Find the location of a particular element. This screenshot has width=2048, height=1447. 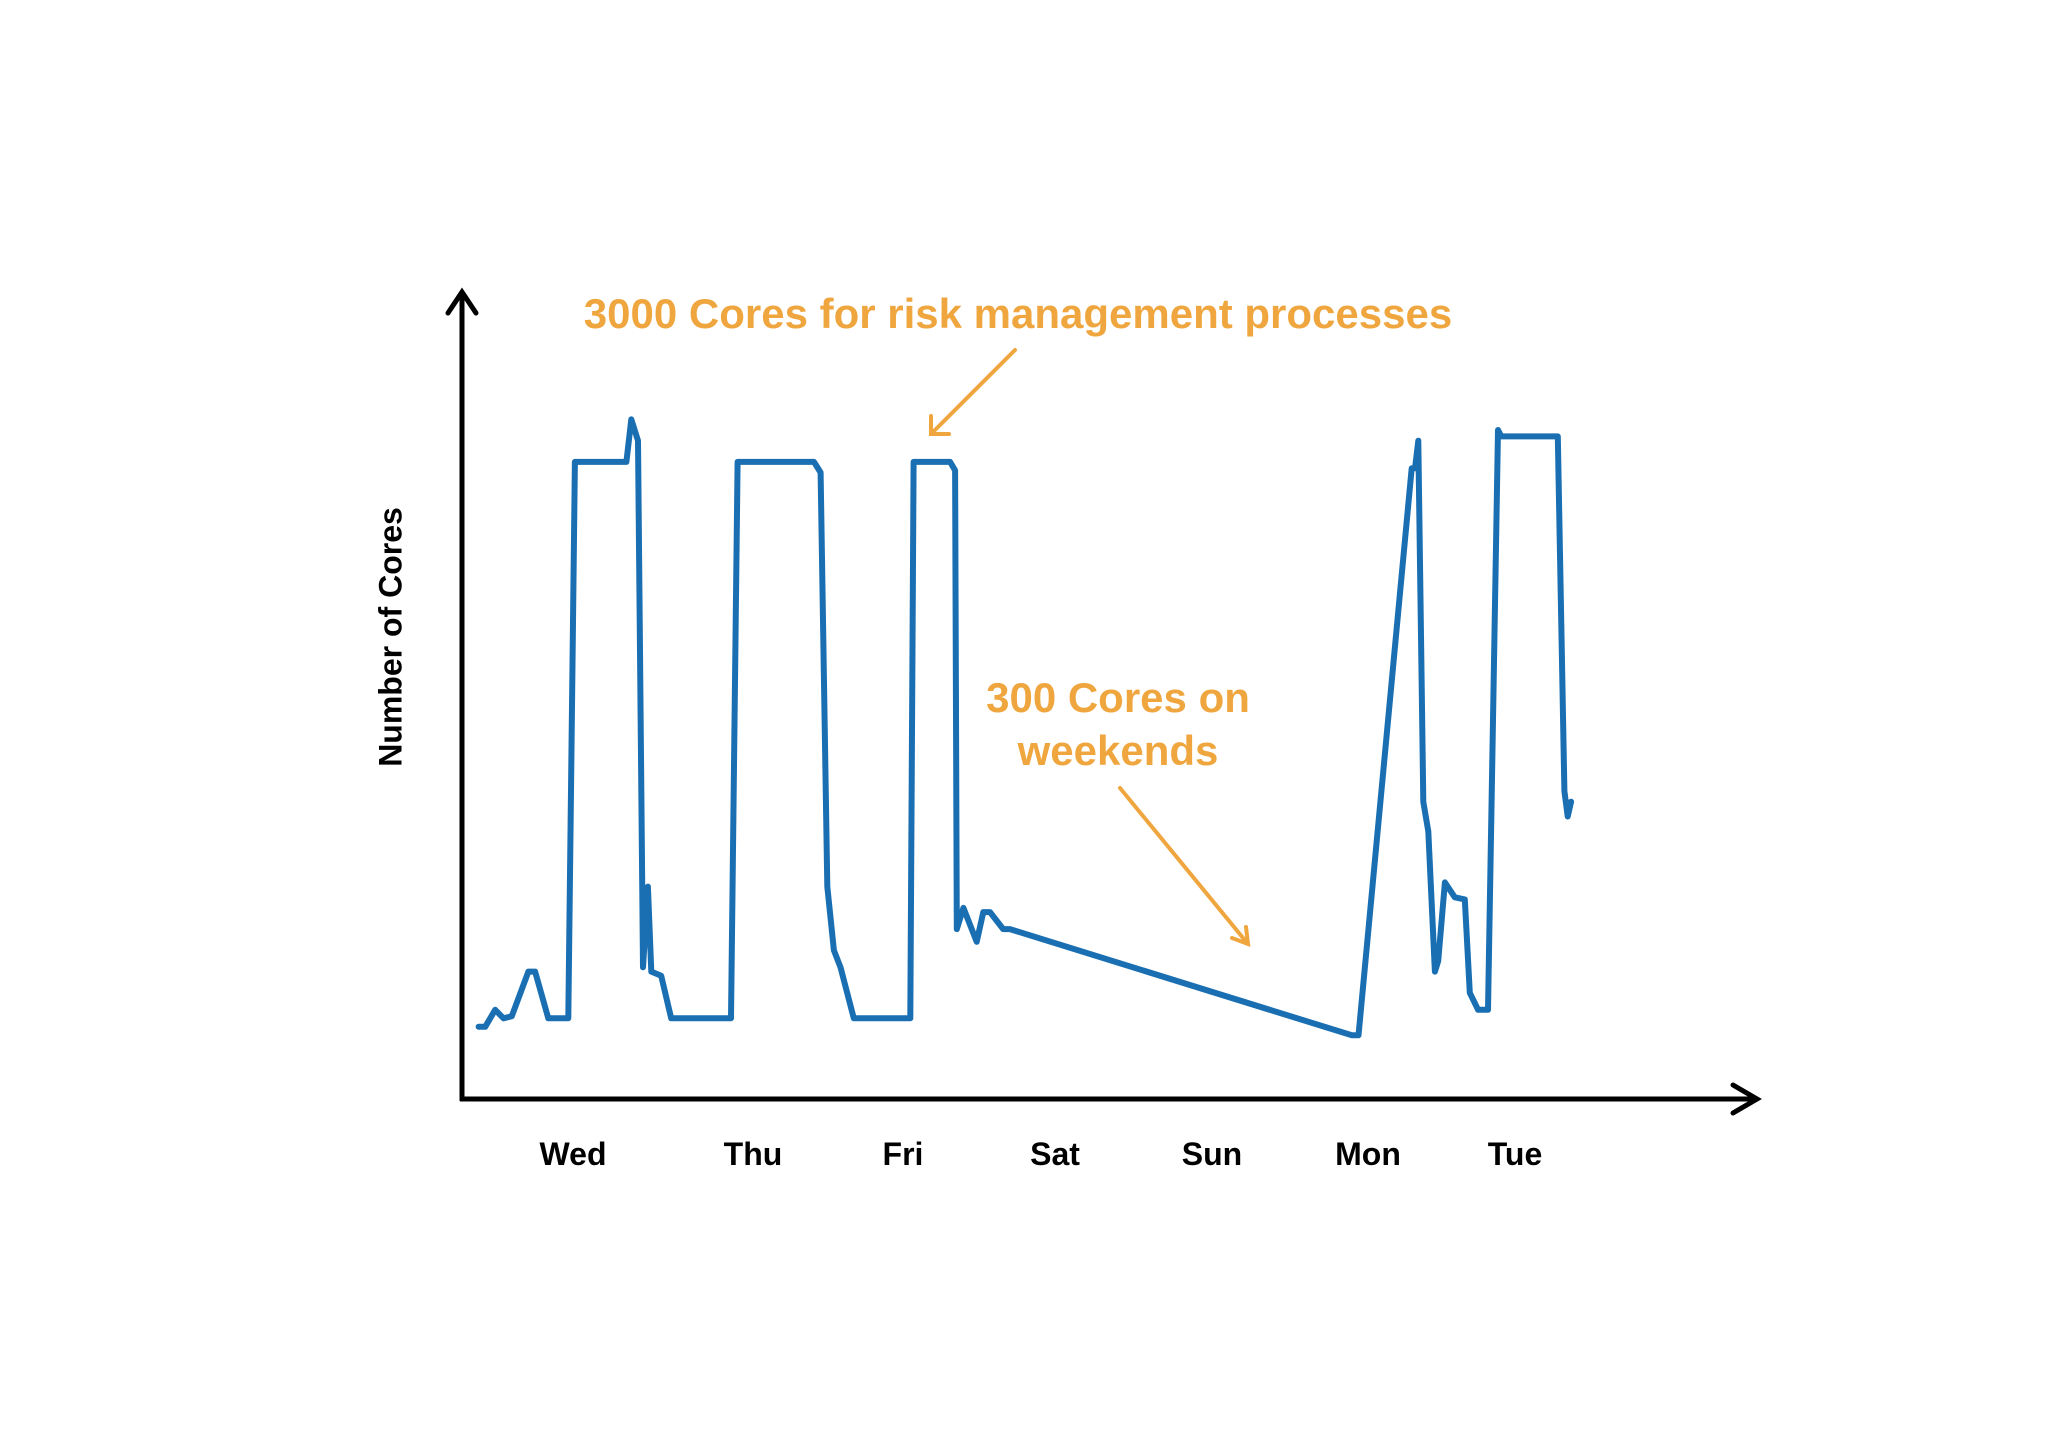

x-axis-arrowhead is located at coordinates (1746, 1099).